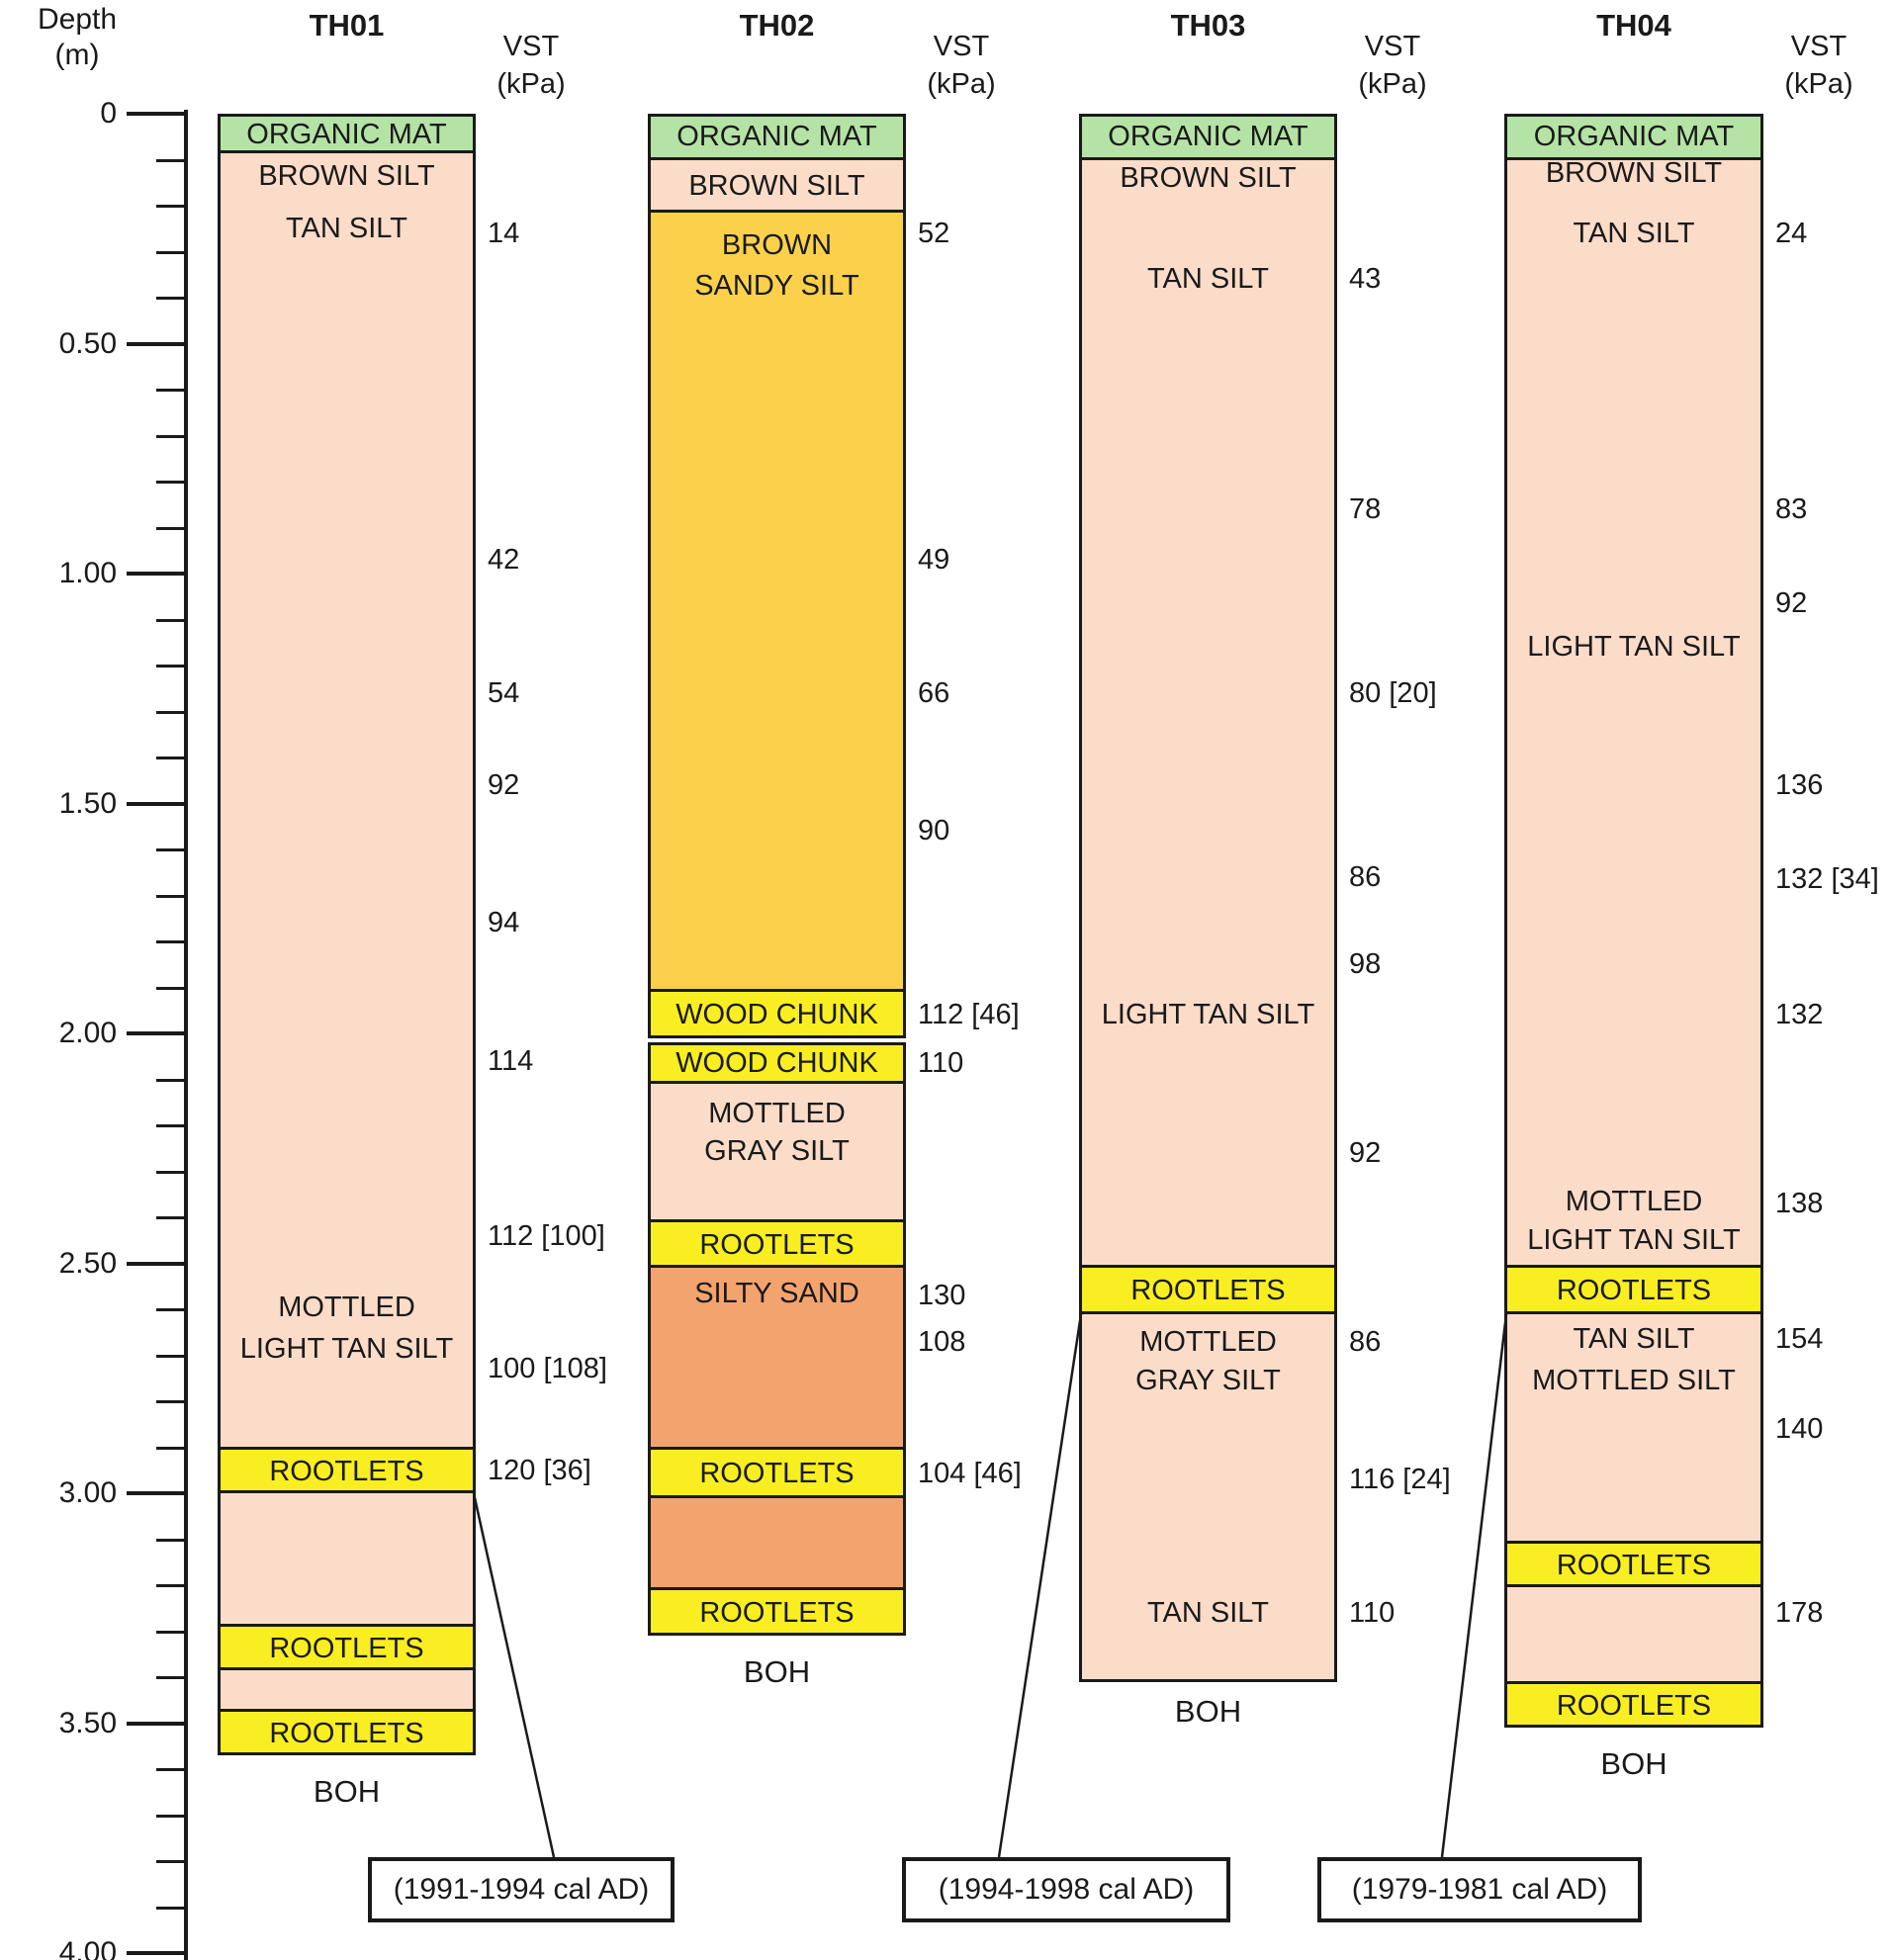 The image size is (1892, 1960). I want to click on vst-value: 116 [24], so click(1400, 1480).